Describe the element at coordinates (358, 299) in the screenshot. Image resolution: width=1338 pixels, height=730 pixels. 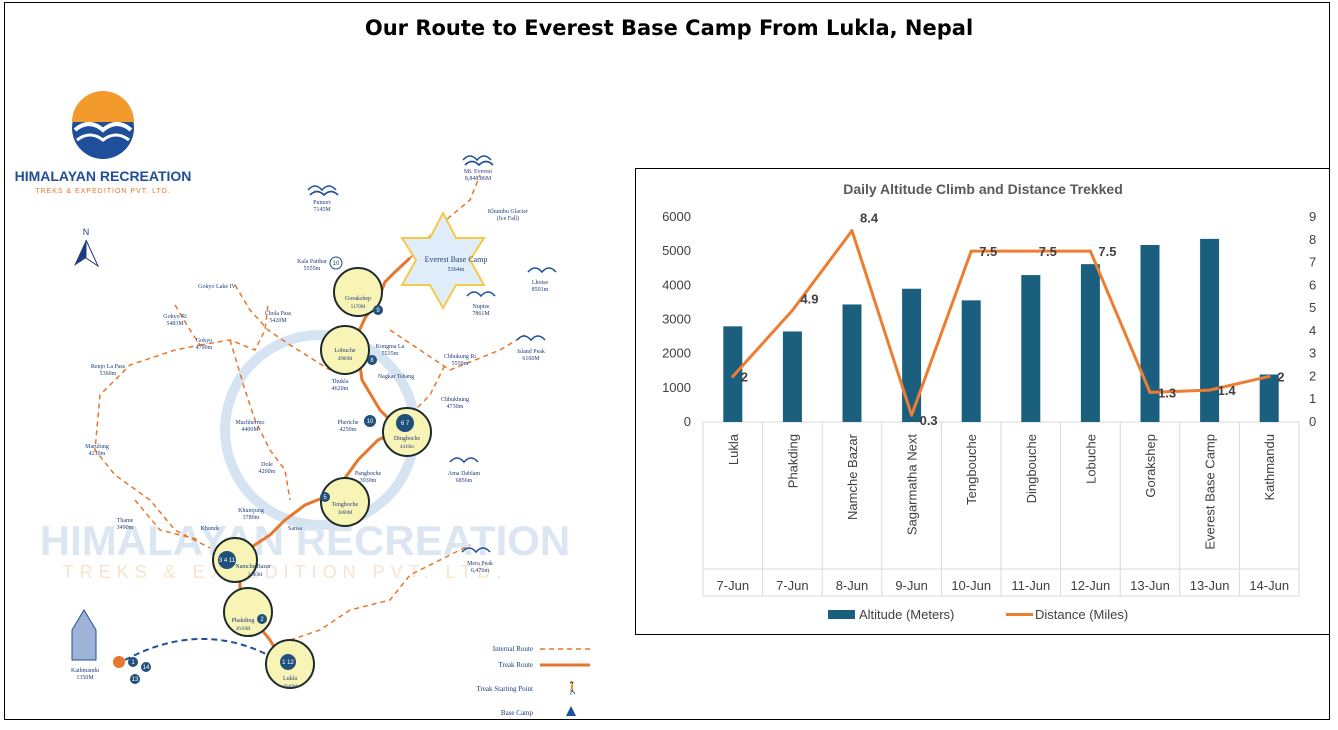
I see `svg-text: Gorakshep` at that location.